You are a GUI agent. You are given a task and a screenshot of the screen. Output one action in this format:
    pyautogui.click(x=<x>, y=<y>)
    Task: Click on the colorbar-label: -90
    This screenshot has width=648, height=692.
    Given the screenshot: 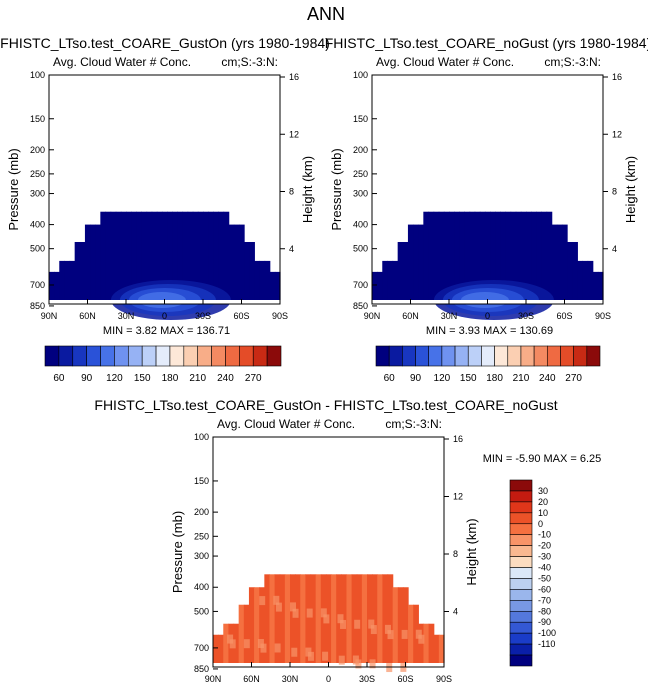 What is the action you would take?
    pyautogui.click(x=544, y=622)
    